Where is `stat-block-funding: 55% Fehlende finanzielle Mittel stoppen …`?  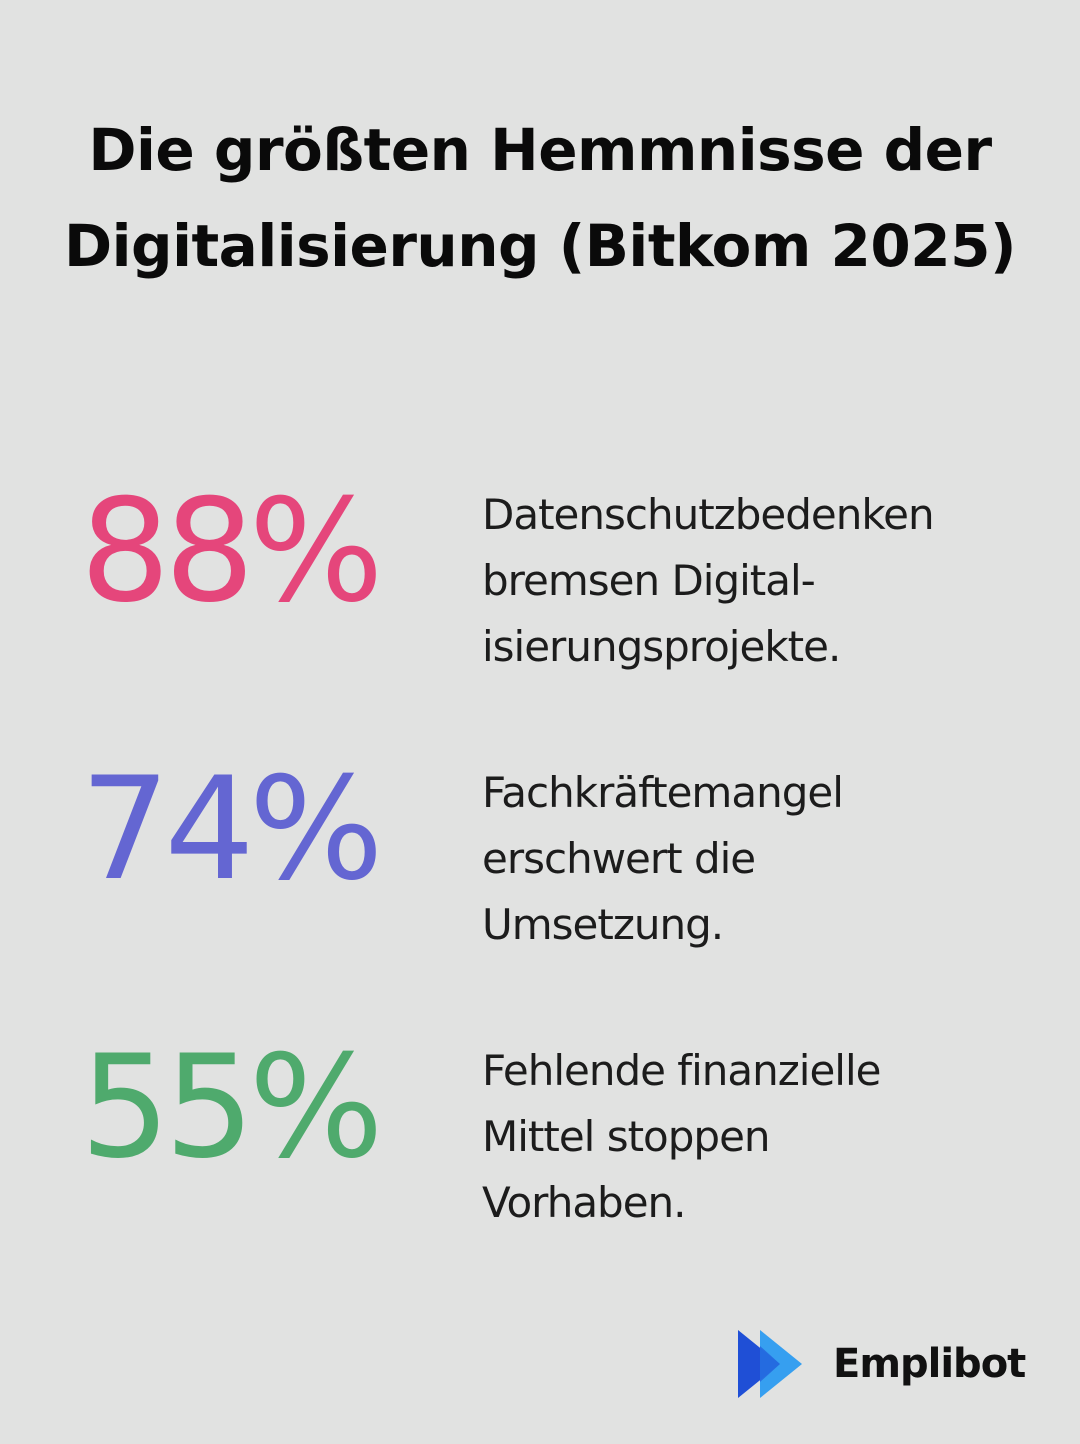
stat-block-funding: 55% Fehlende finanzielle Mittel stoppen … is located at coordinates (540, 1128).